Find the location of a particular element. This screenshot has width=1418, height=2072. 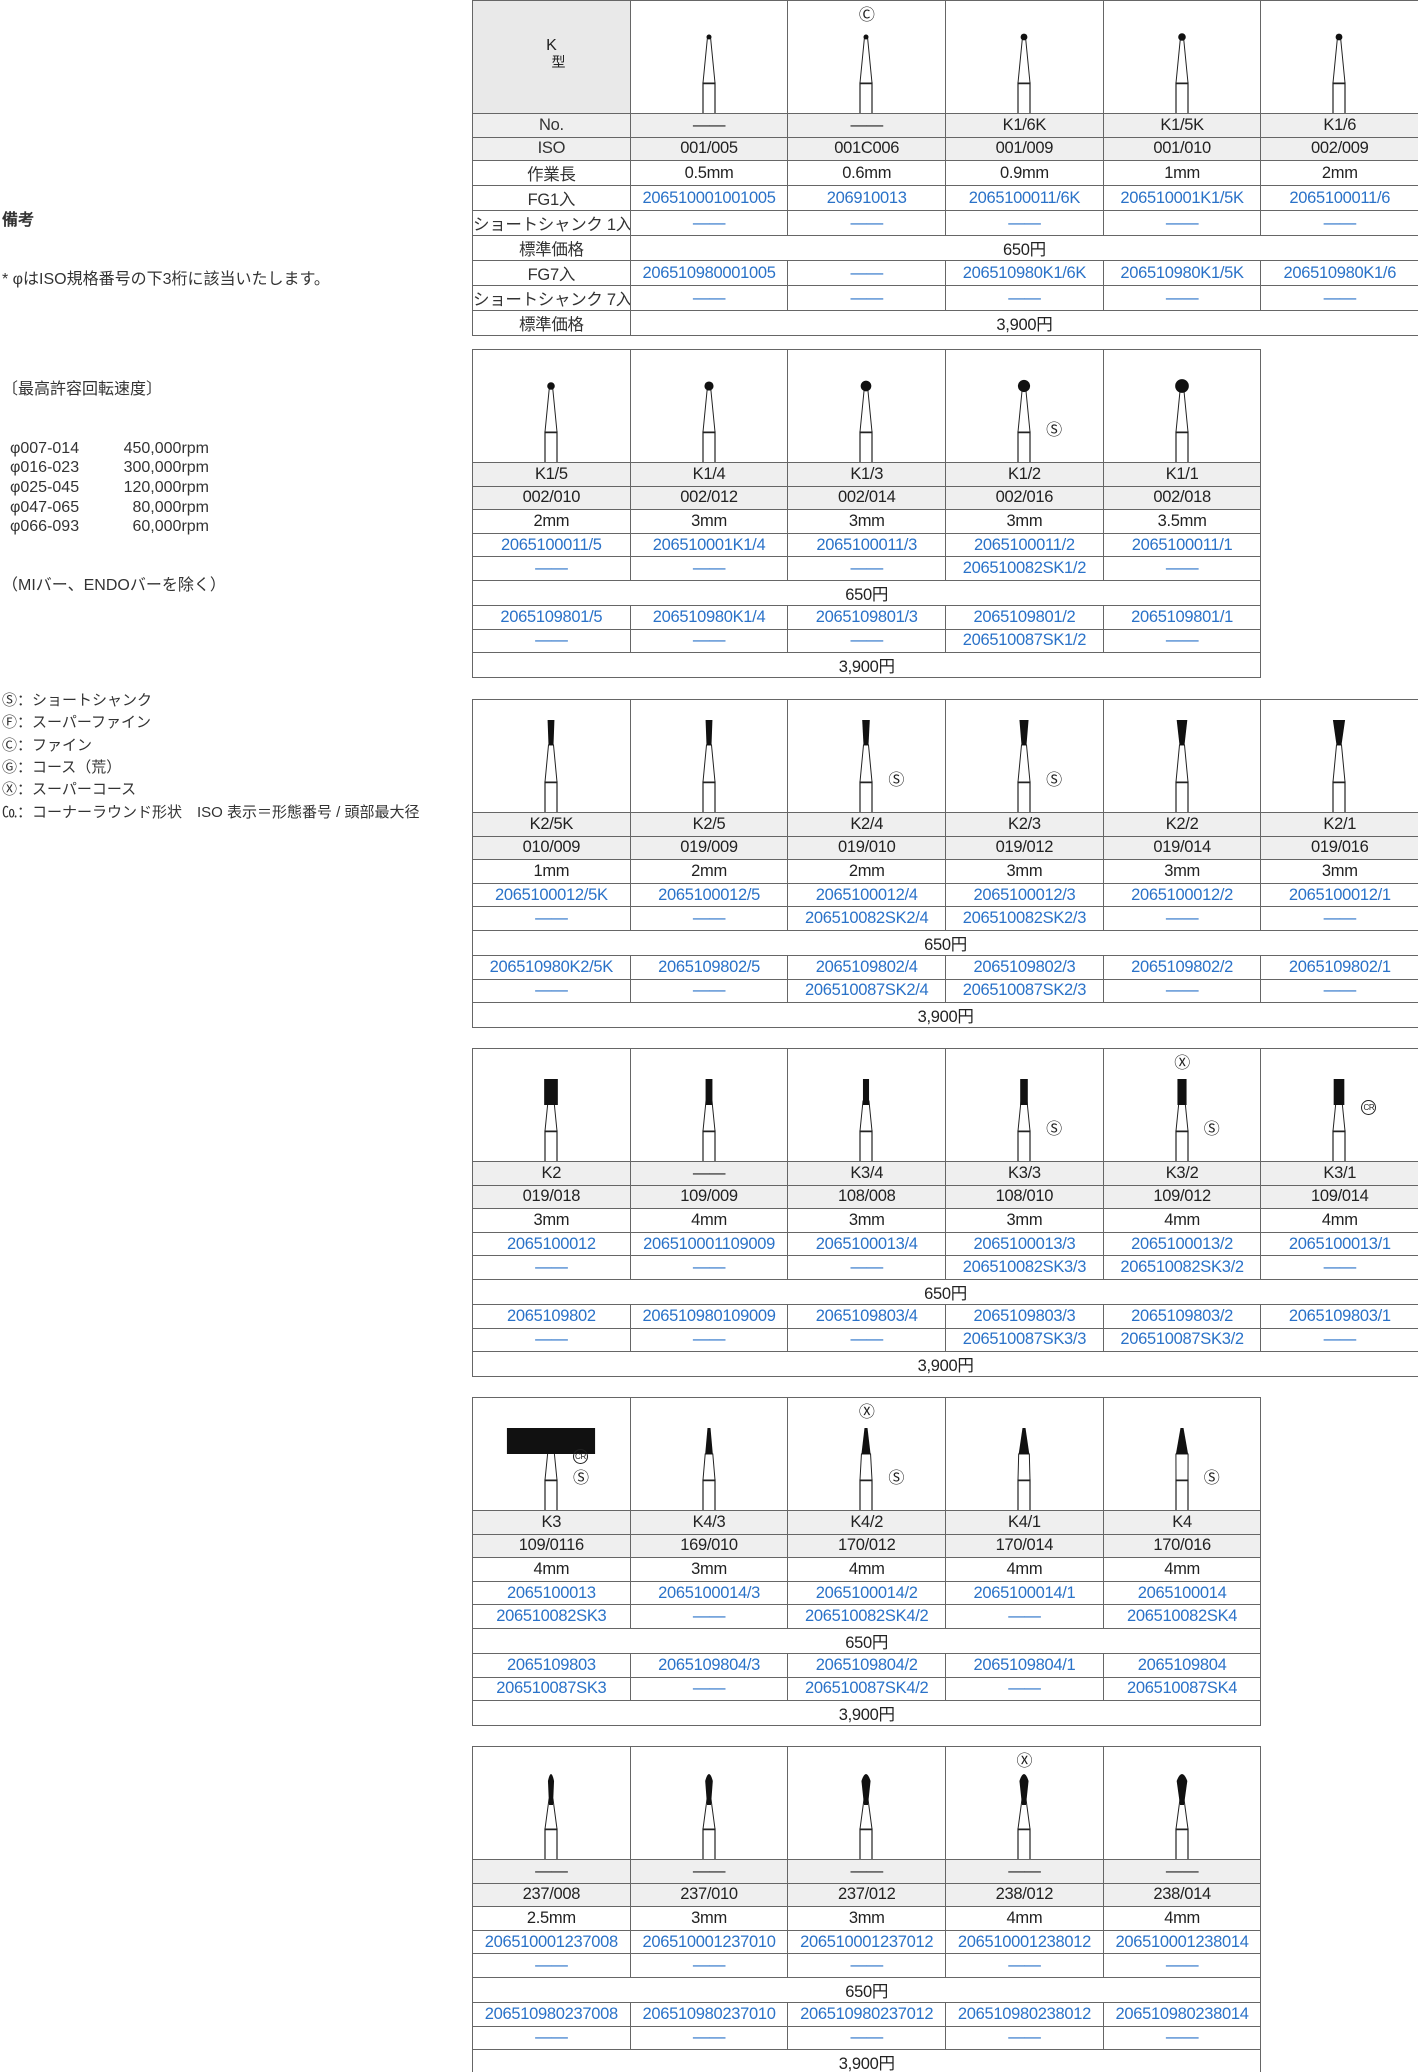

row-7: ショートシャンク 7入 —— —— —— —— —— is located at coordinates (945, 298).